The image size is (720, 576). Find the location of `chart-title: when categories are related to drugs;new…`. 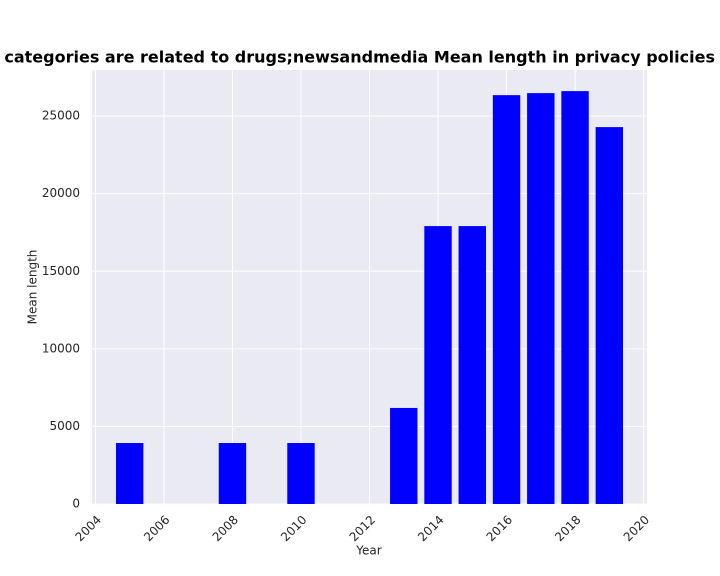

chart-title: when categories are related to drugs;new… is located at coordinates (360, 57).